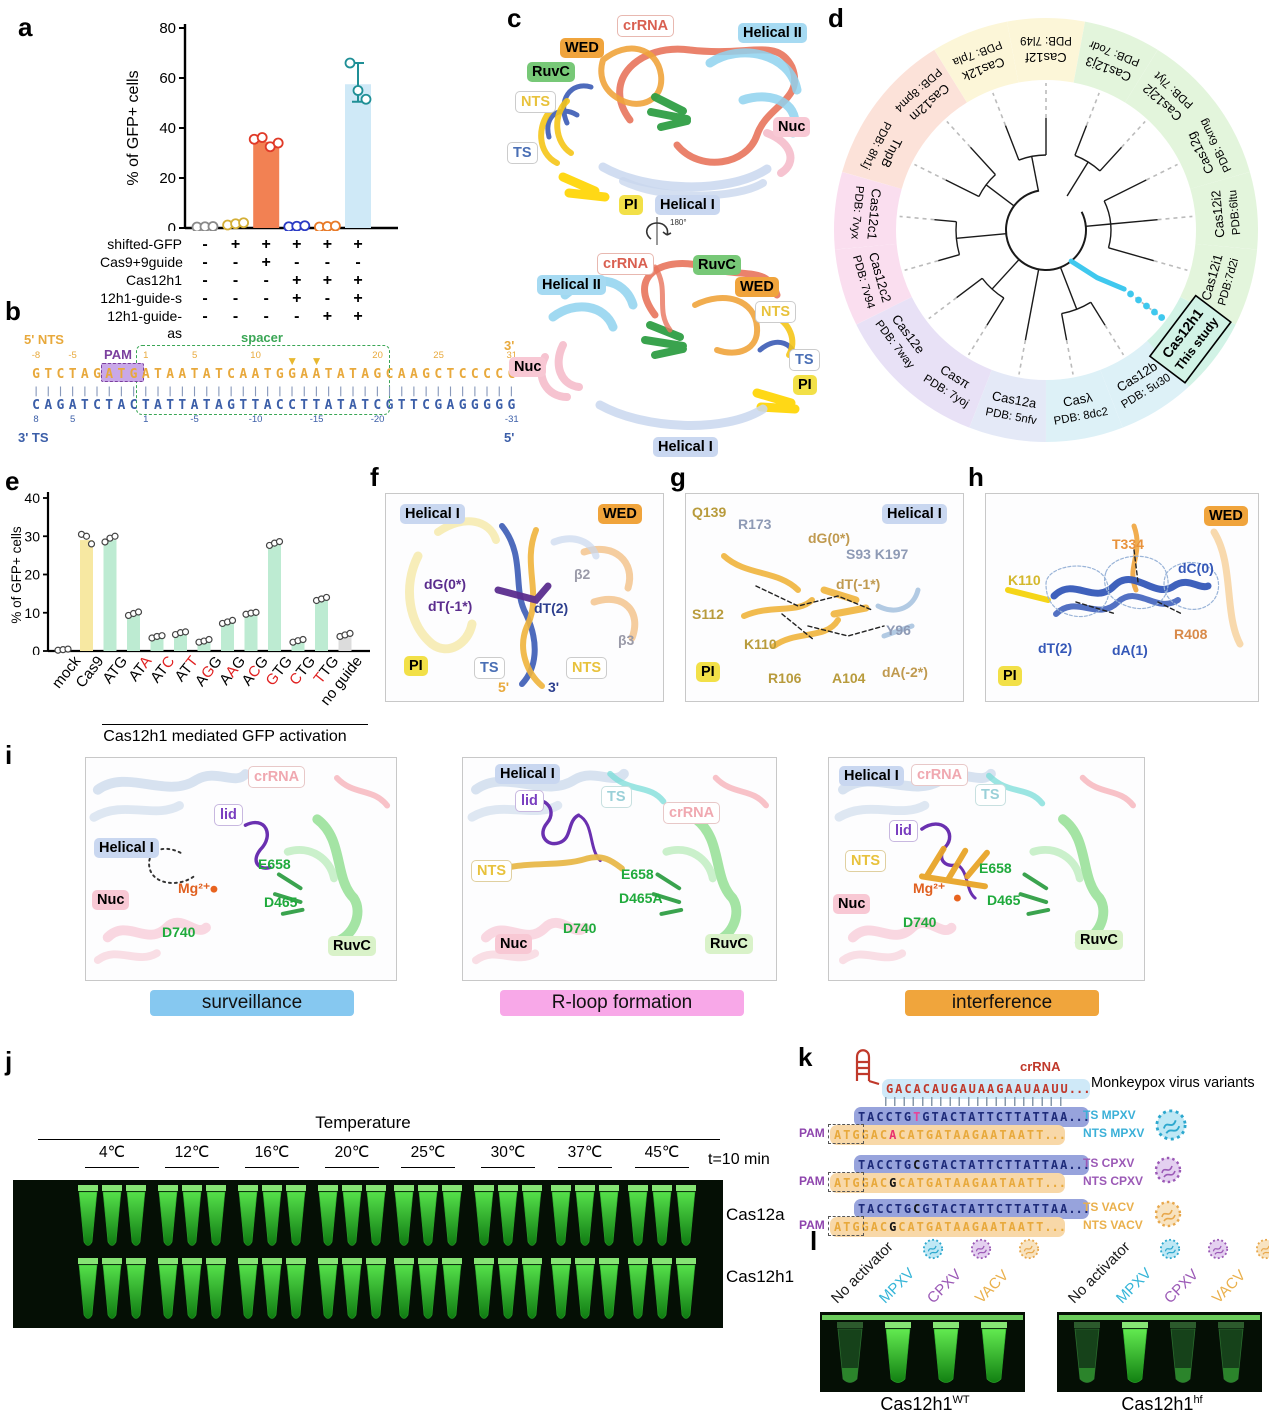 The image size is (1269, 1416). What do you see at coordinates (13, 311) in the screenshot?
I see `panel-letter-b: b` at bounding box center [13, 311].